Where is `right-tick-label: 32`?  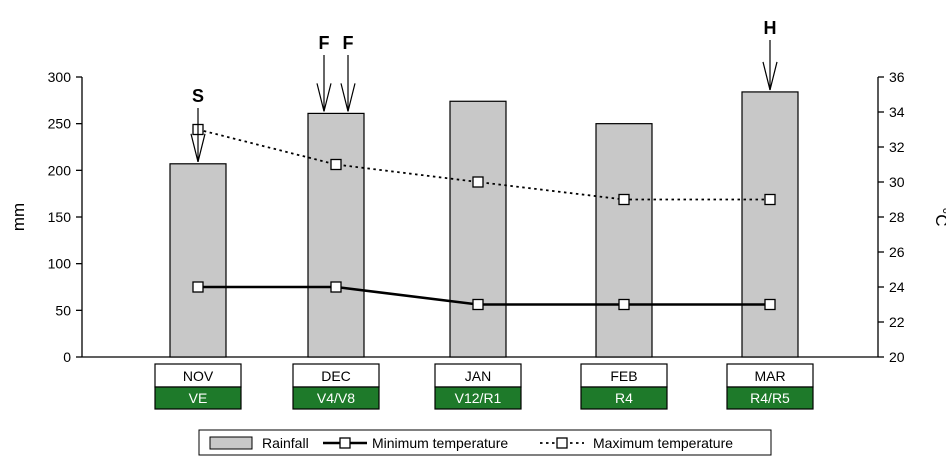 right-tick-label: 32 is located at coordinates (897, 147).